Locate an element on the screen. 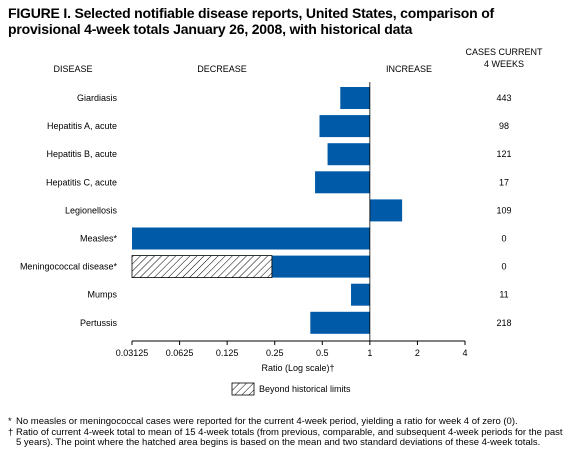  x-tick-label-7: 4 is located at coordinates (464, 353).